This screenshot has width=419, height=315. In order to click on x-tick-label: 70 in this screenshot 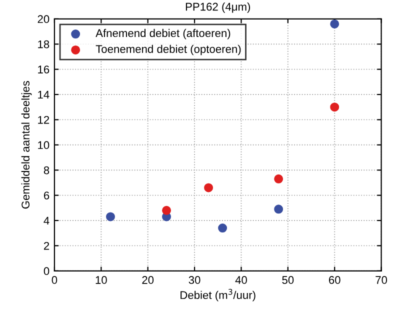, I will do `click(382, 280)`.